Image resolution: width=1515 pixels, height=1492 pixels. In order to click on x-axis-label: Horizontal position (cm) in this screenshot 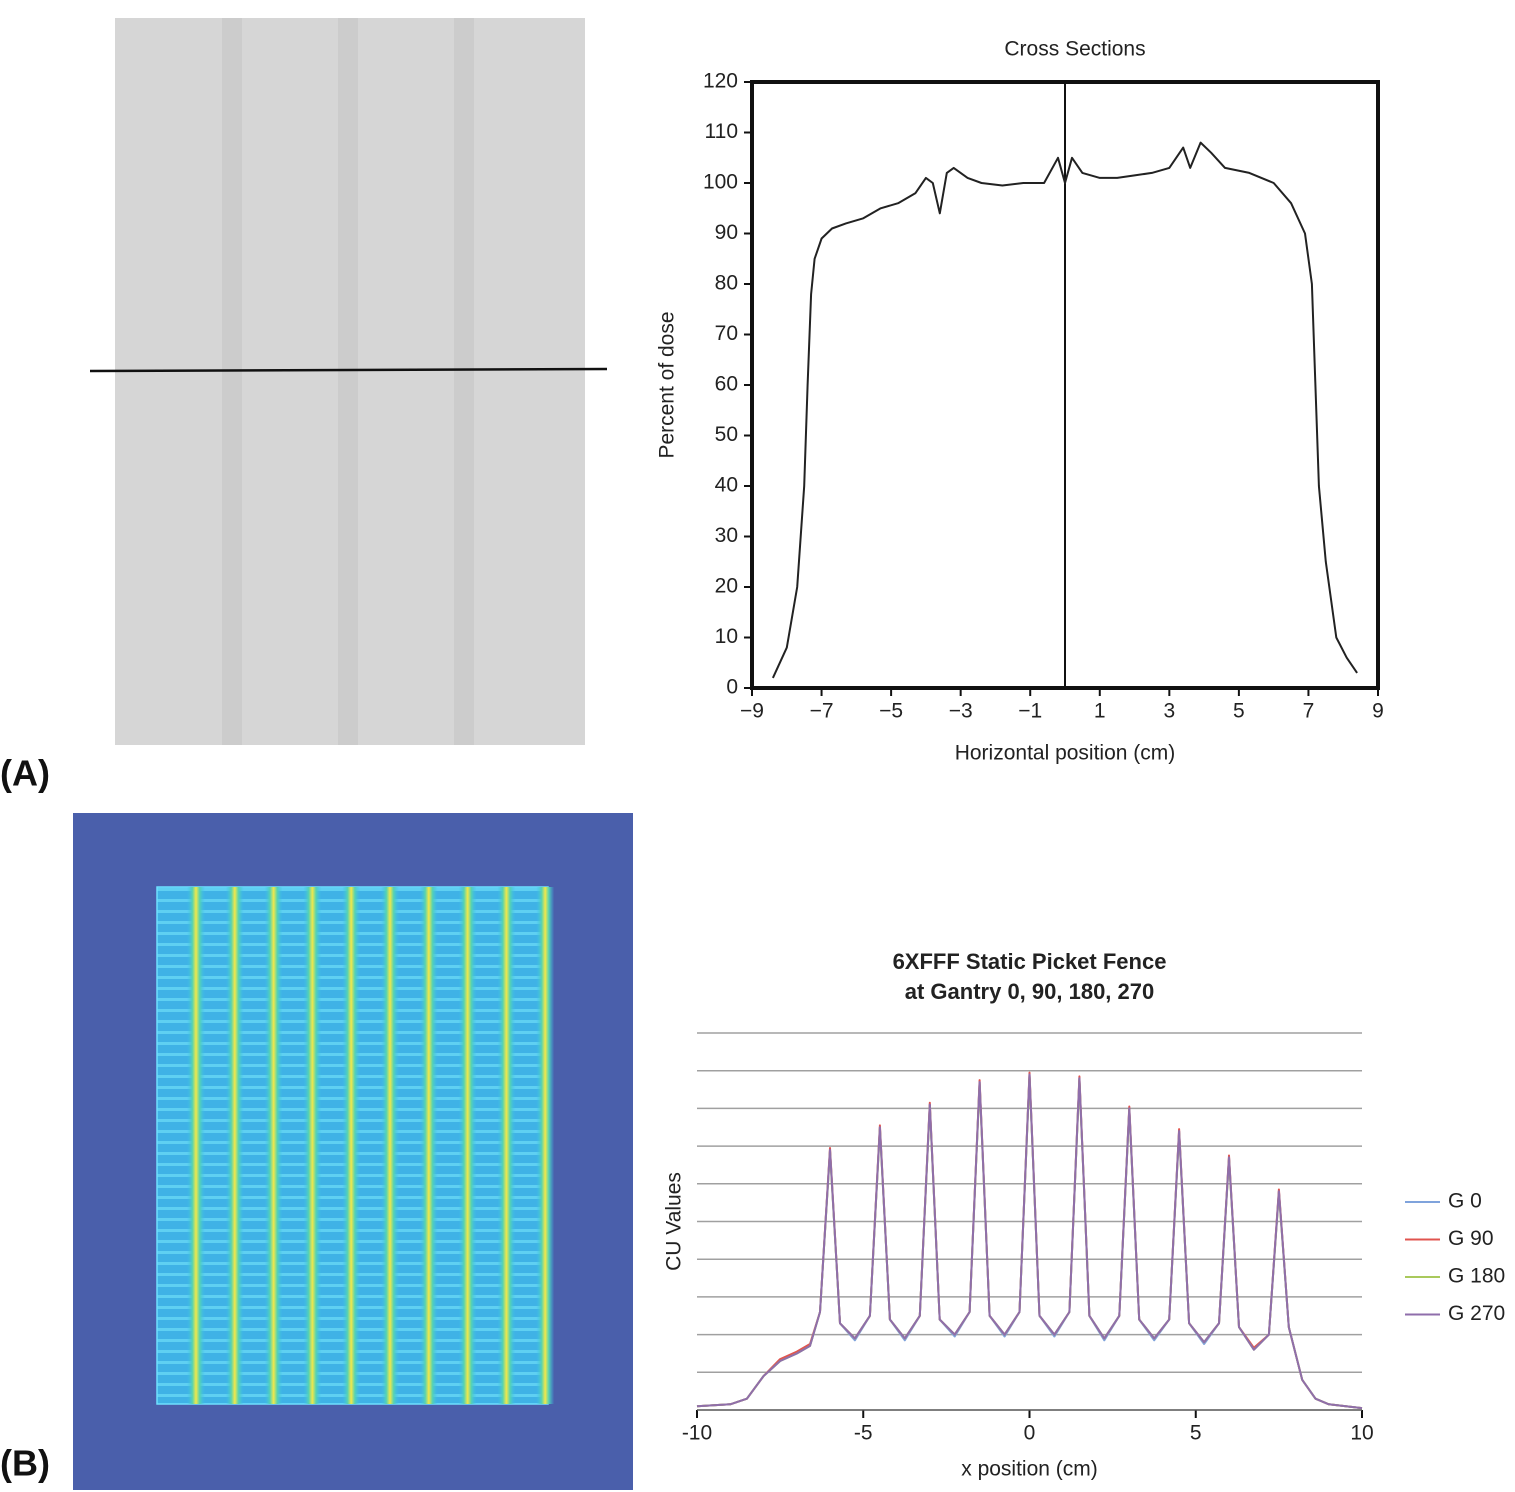, I will do `click(1065, 753)`.